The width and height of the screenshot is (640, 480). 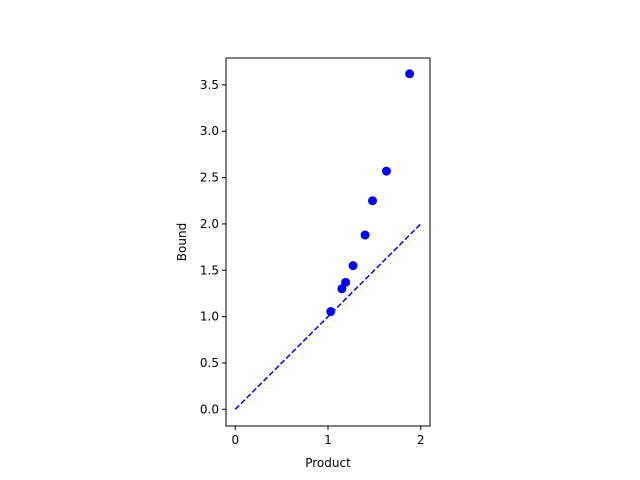 What do you see at coordinates (209, 224) in the screenshot?
I see `y-tick-label: 2.0` at bounding box center [209, 224].